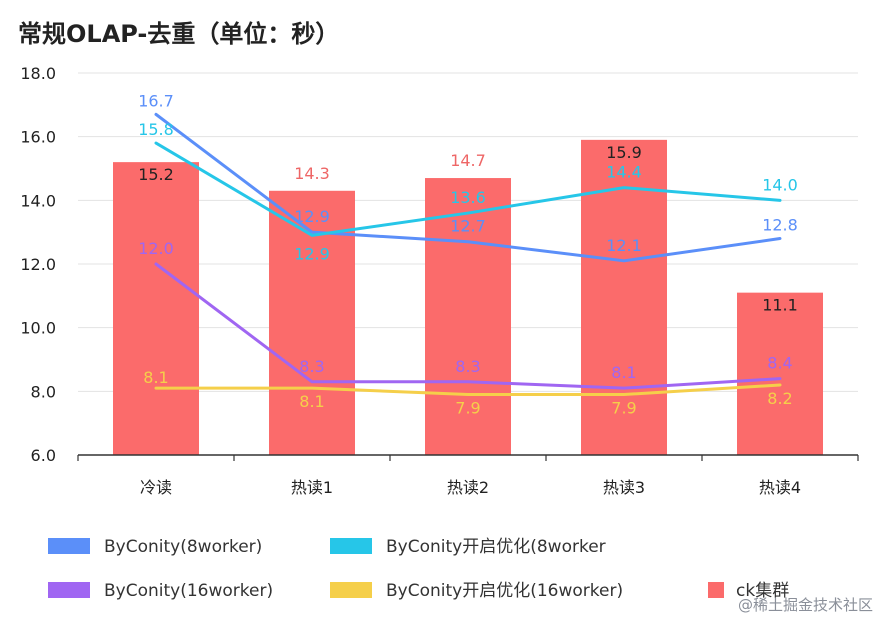 The width and height of the screenshot is (879, 621). I want to click on bar-data-label: 14.3, so click(312, 173).